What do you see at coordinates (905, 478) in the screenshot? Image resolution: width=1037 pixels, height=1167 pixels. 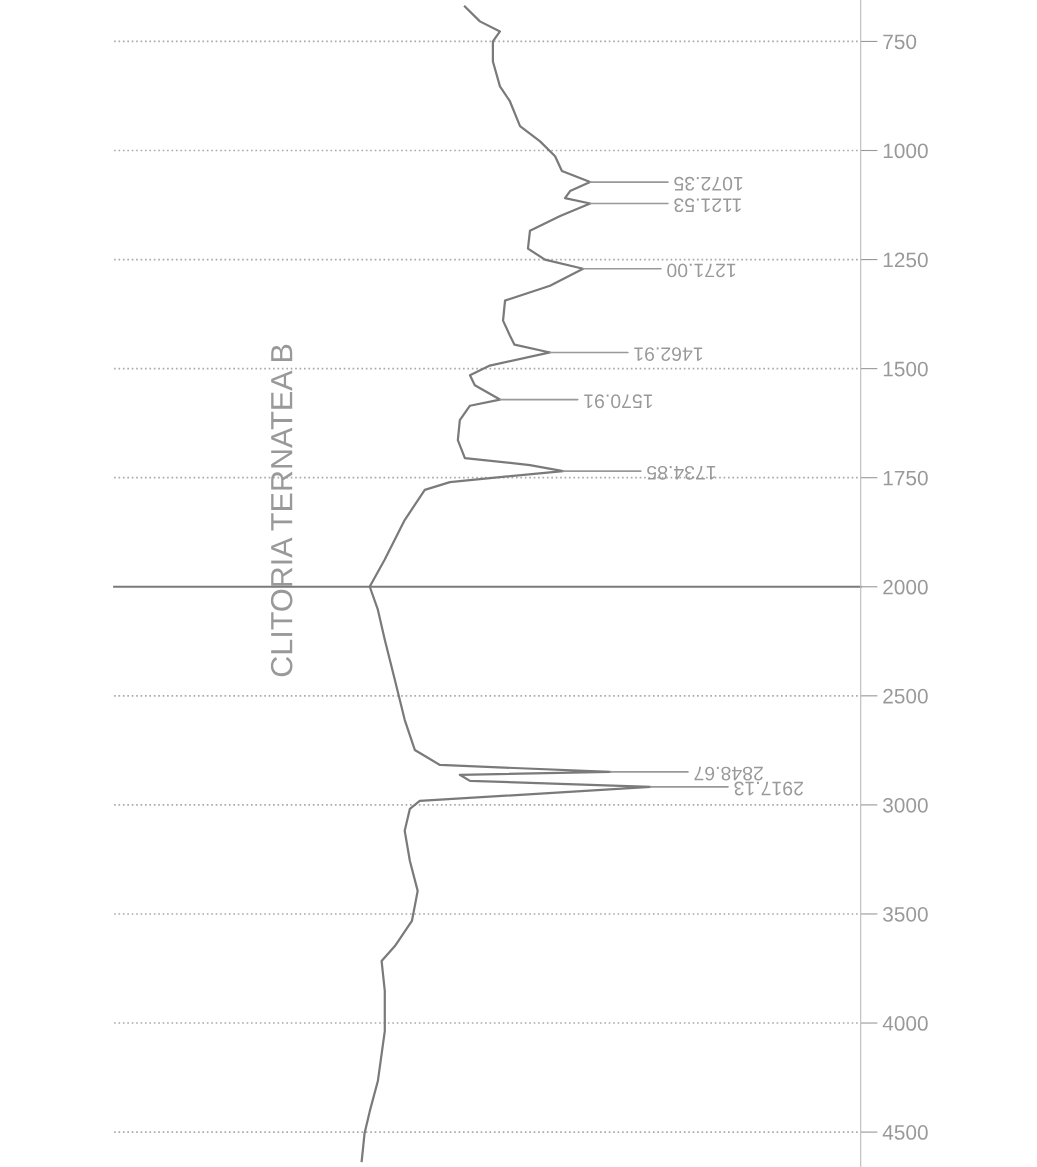 I see `y-tick-label: 1750` at bounding box center [905, 478].